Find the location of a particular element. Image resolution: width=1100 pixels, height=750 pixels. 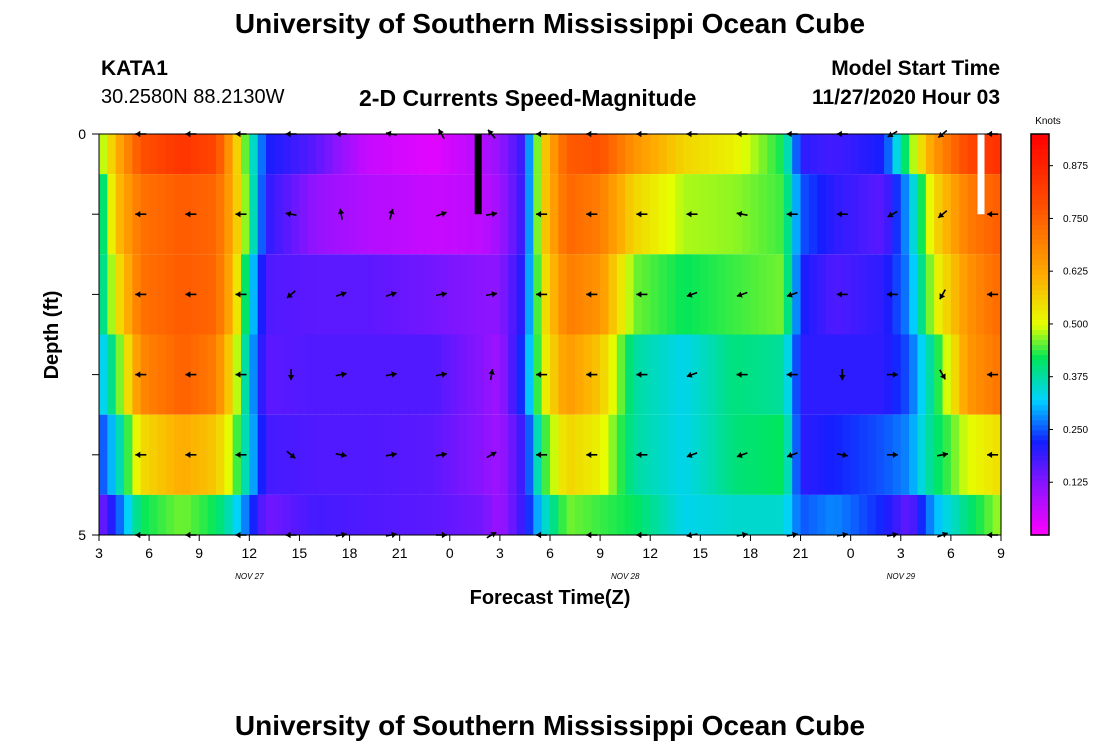

y-tick-label: 0 is located at coordinates (82, 134).